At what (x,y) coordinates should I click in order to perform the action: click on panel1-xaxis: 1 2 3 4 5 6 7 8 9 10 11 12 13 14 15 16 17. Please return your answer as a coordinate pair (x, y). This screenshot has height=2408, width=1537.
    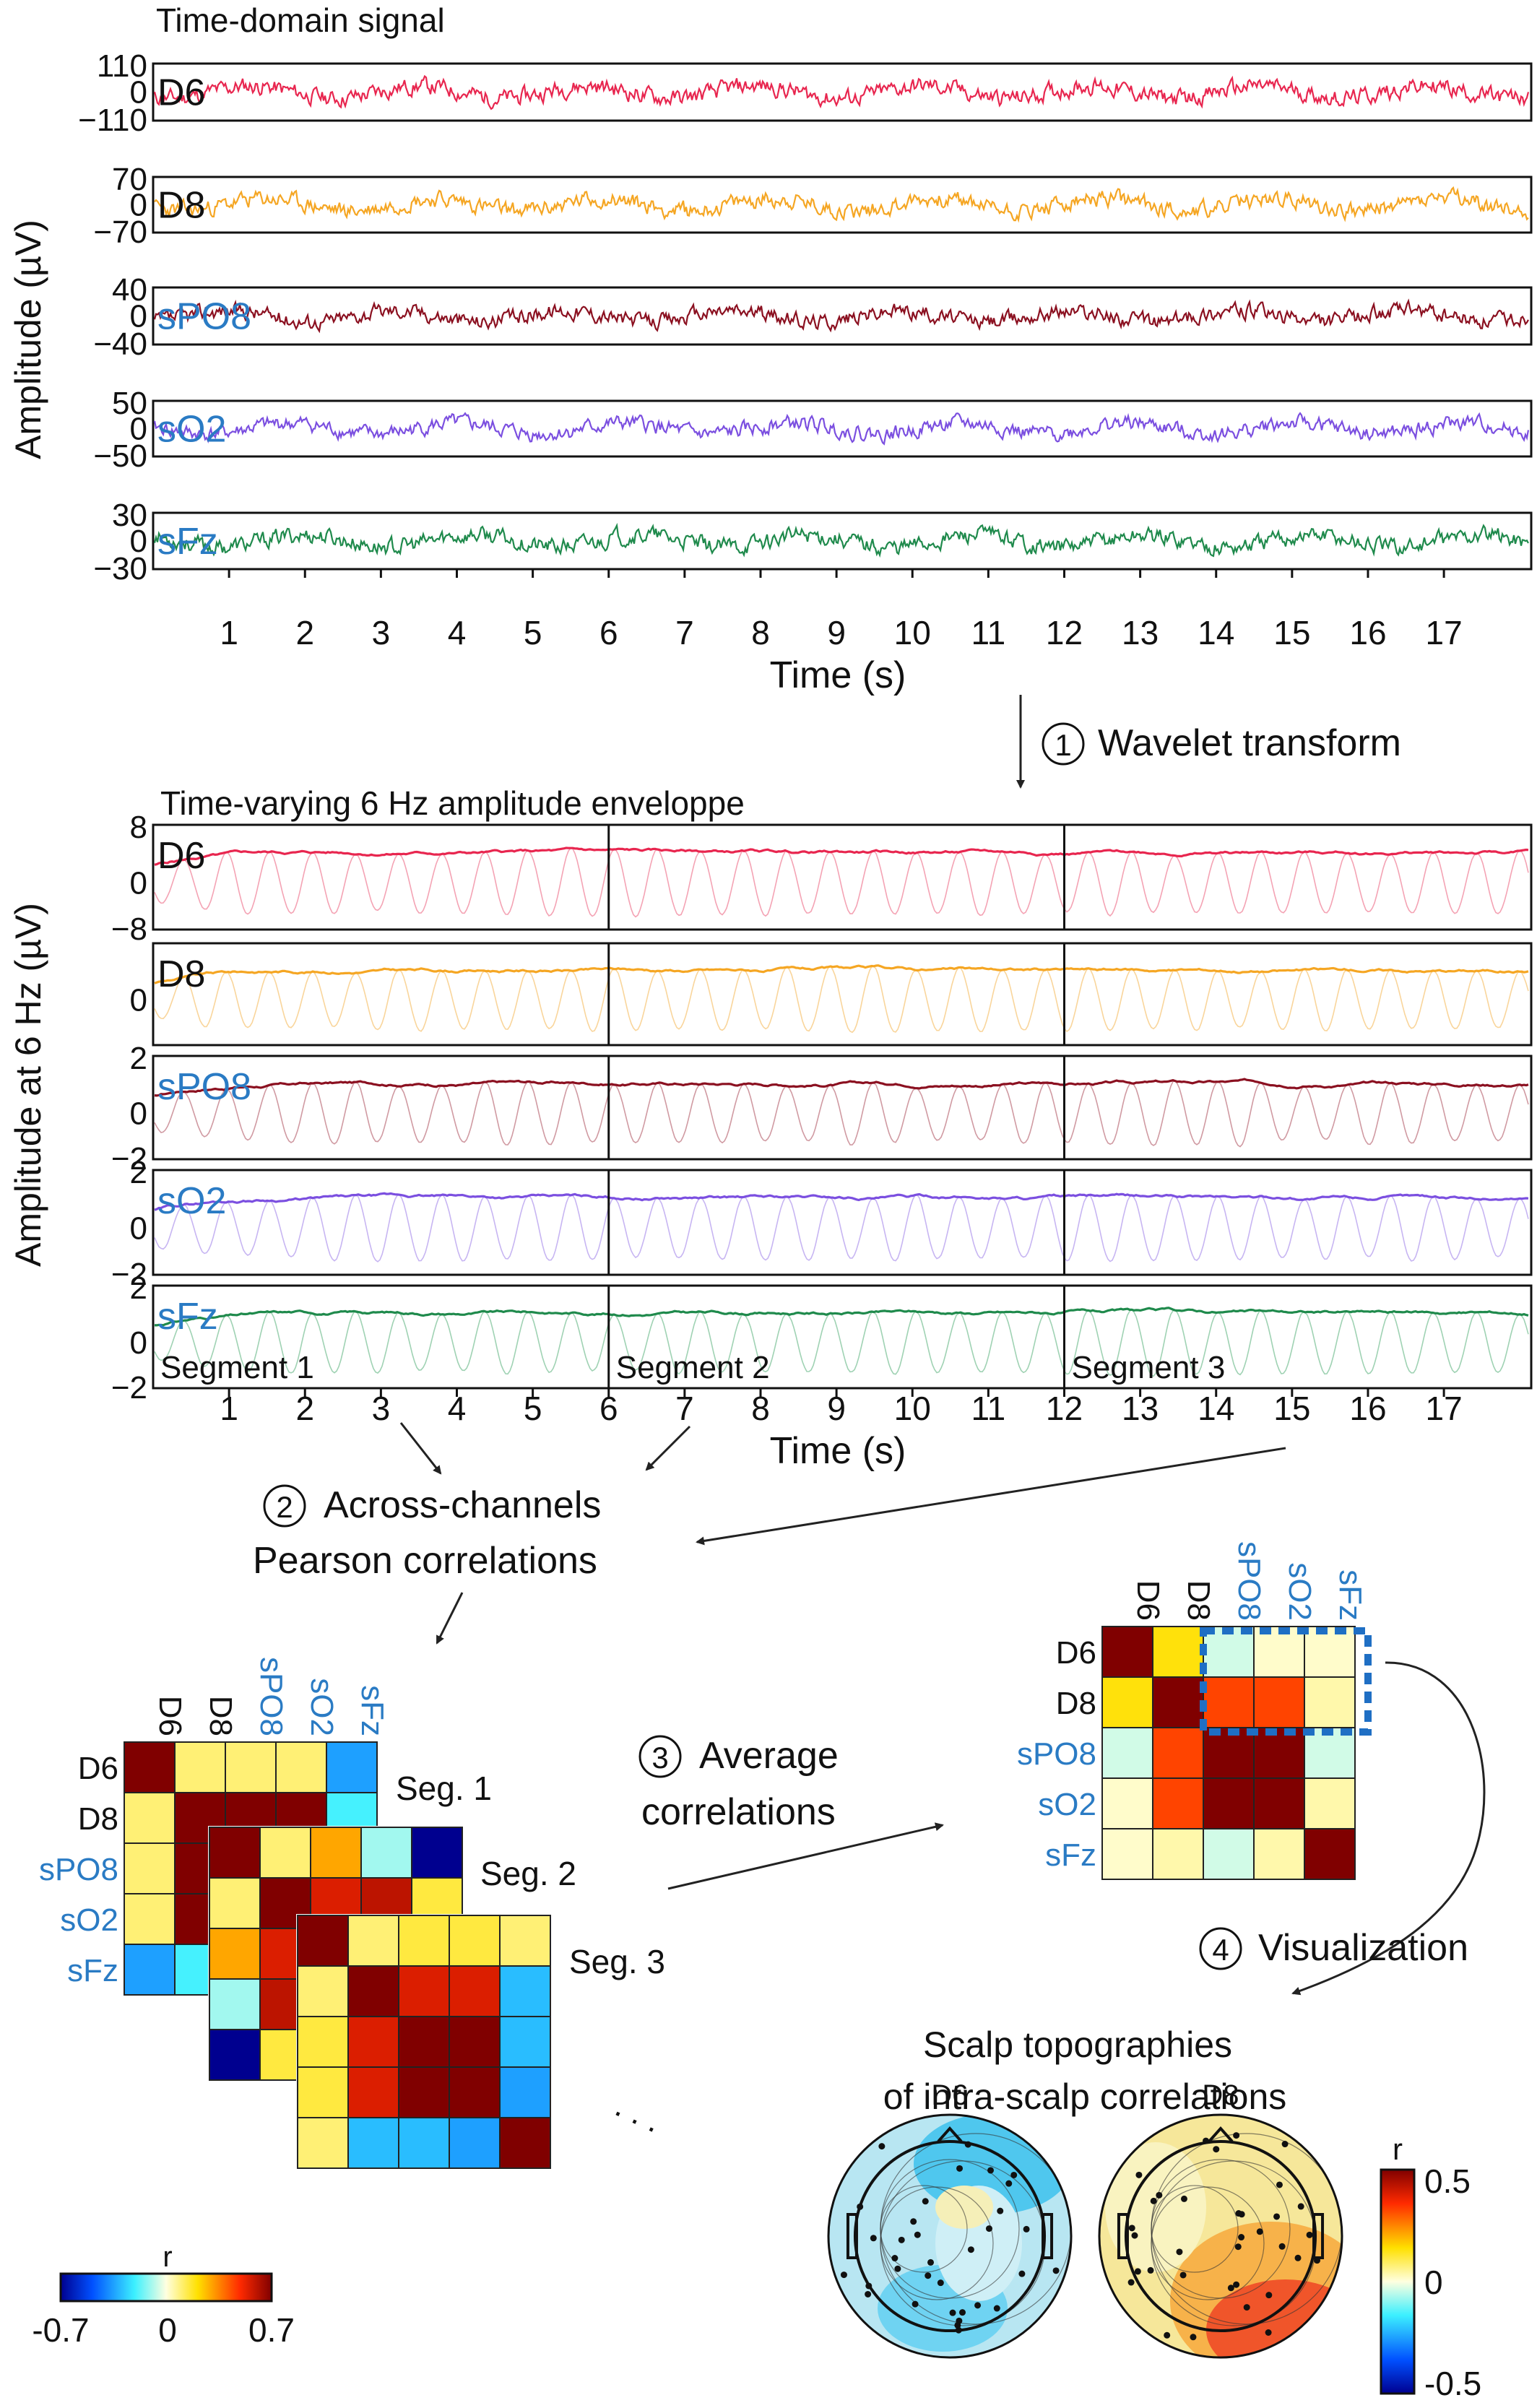
    Looking at the image, I should click on (841, 610).